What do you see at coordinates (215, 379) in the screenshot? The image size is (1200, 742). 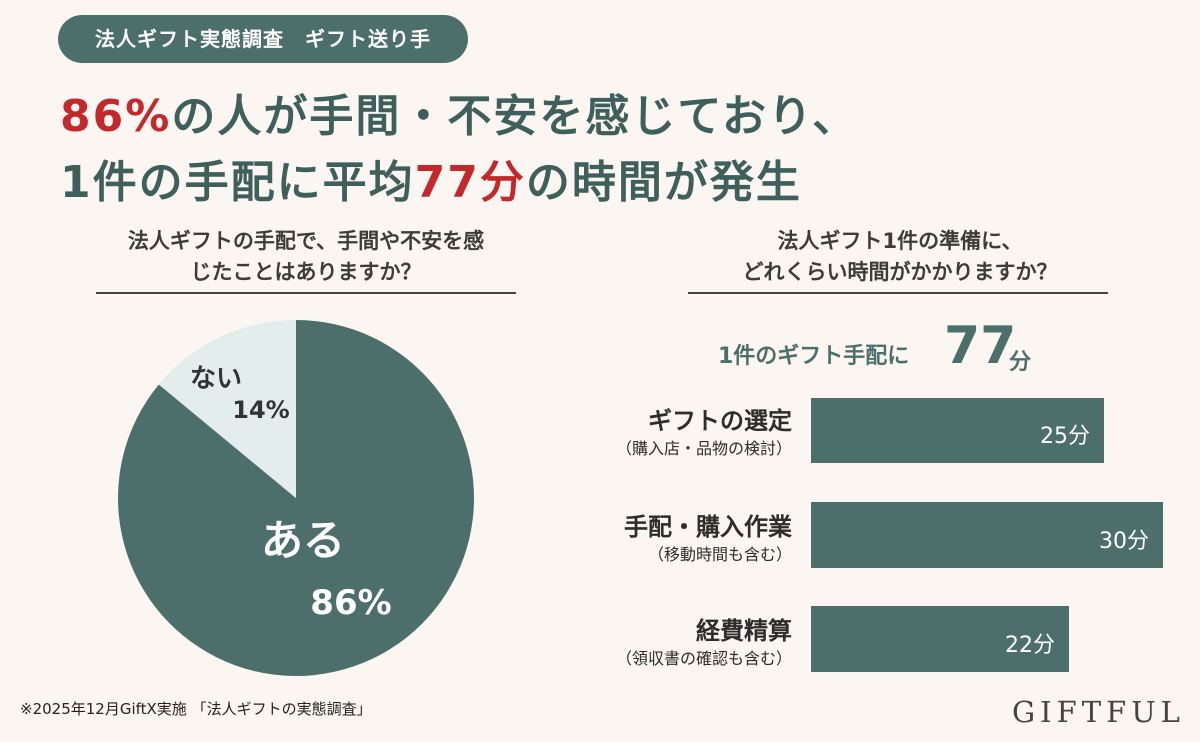 I see `pie-label-nai: ない` at bounding box center [215, 379].